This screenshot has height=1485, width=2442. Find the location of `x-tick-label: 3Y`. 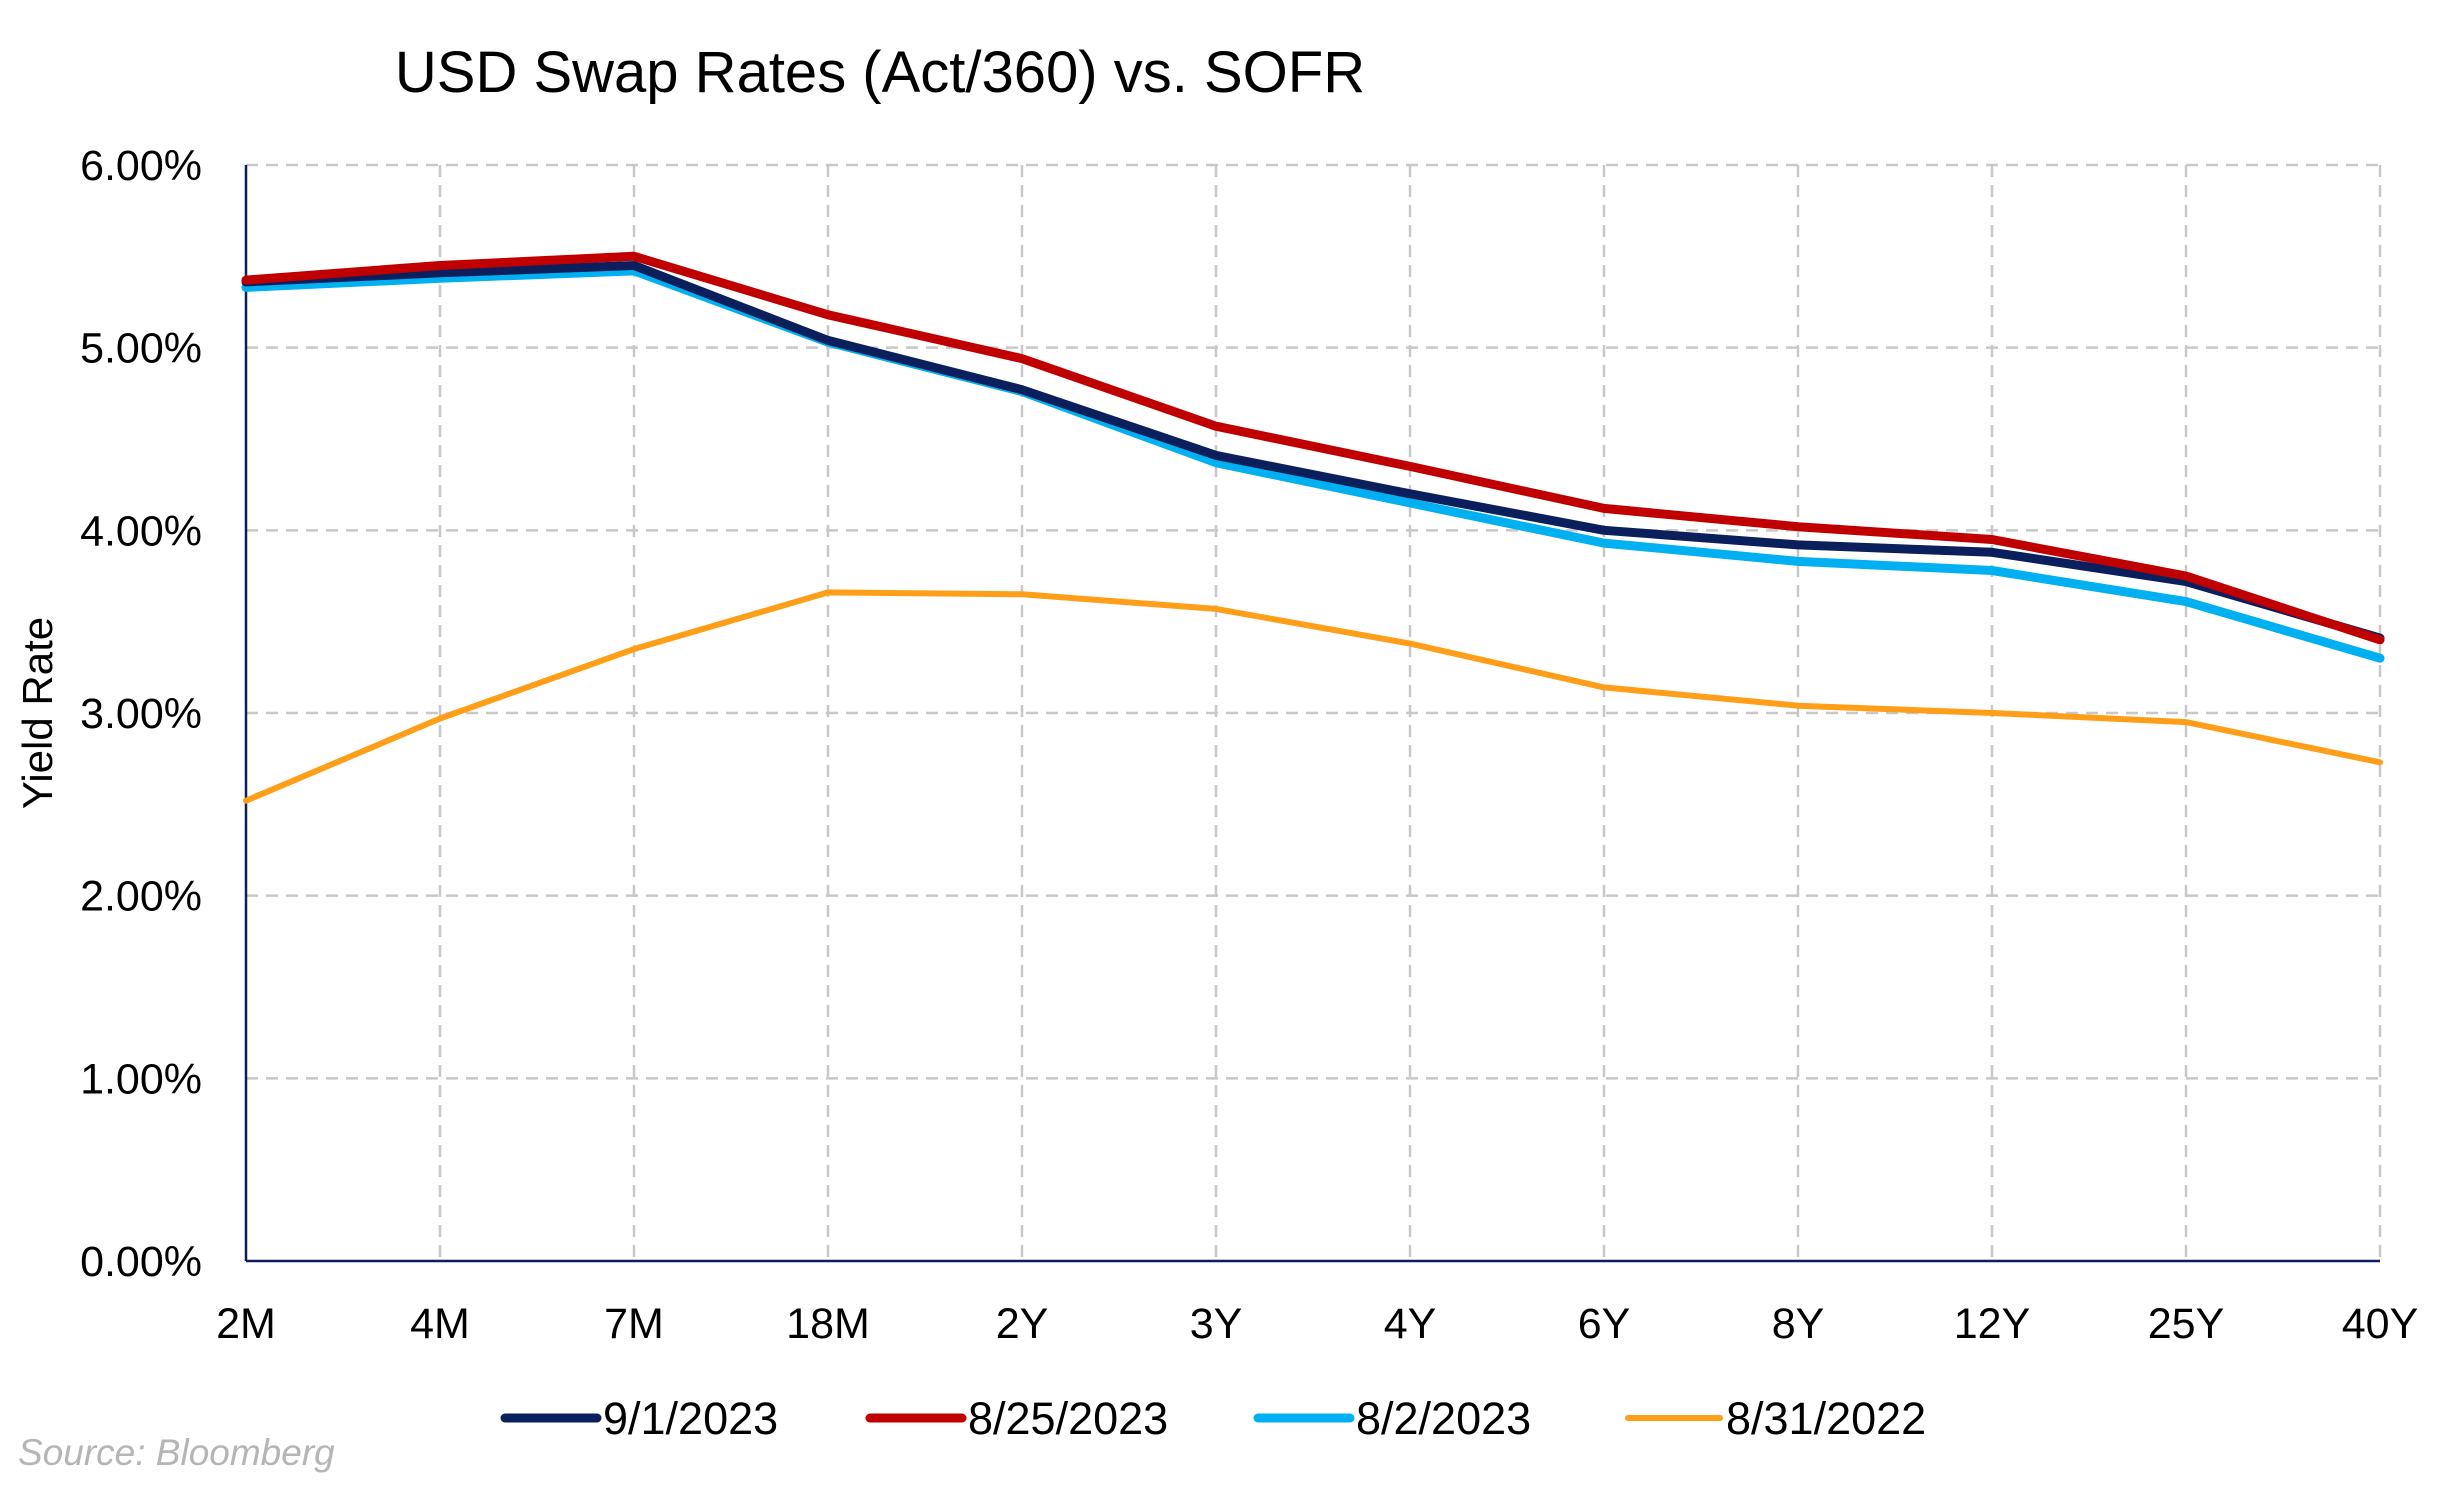

x-tick-label: 3Y is located at coordinates (1216, 1324).